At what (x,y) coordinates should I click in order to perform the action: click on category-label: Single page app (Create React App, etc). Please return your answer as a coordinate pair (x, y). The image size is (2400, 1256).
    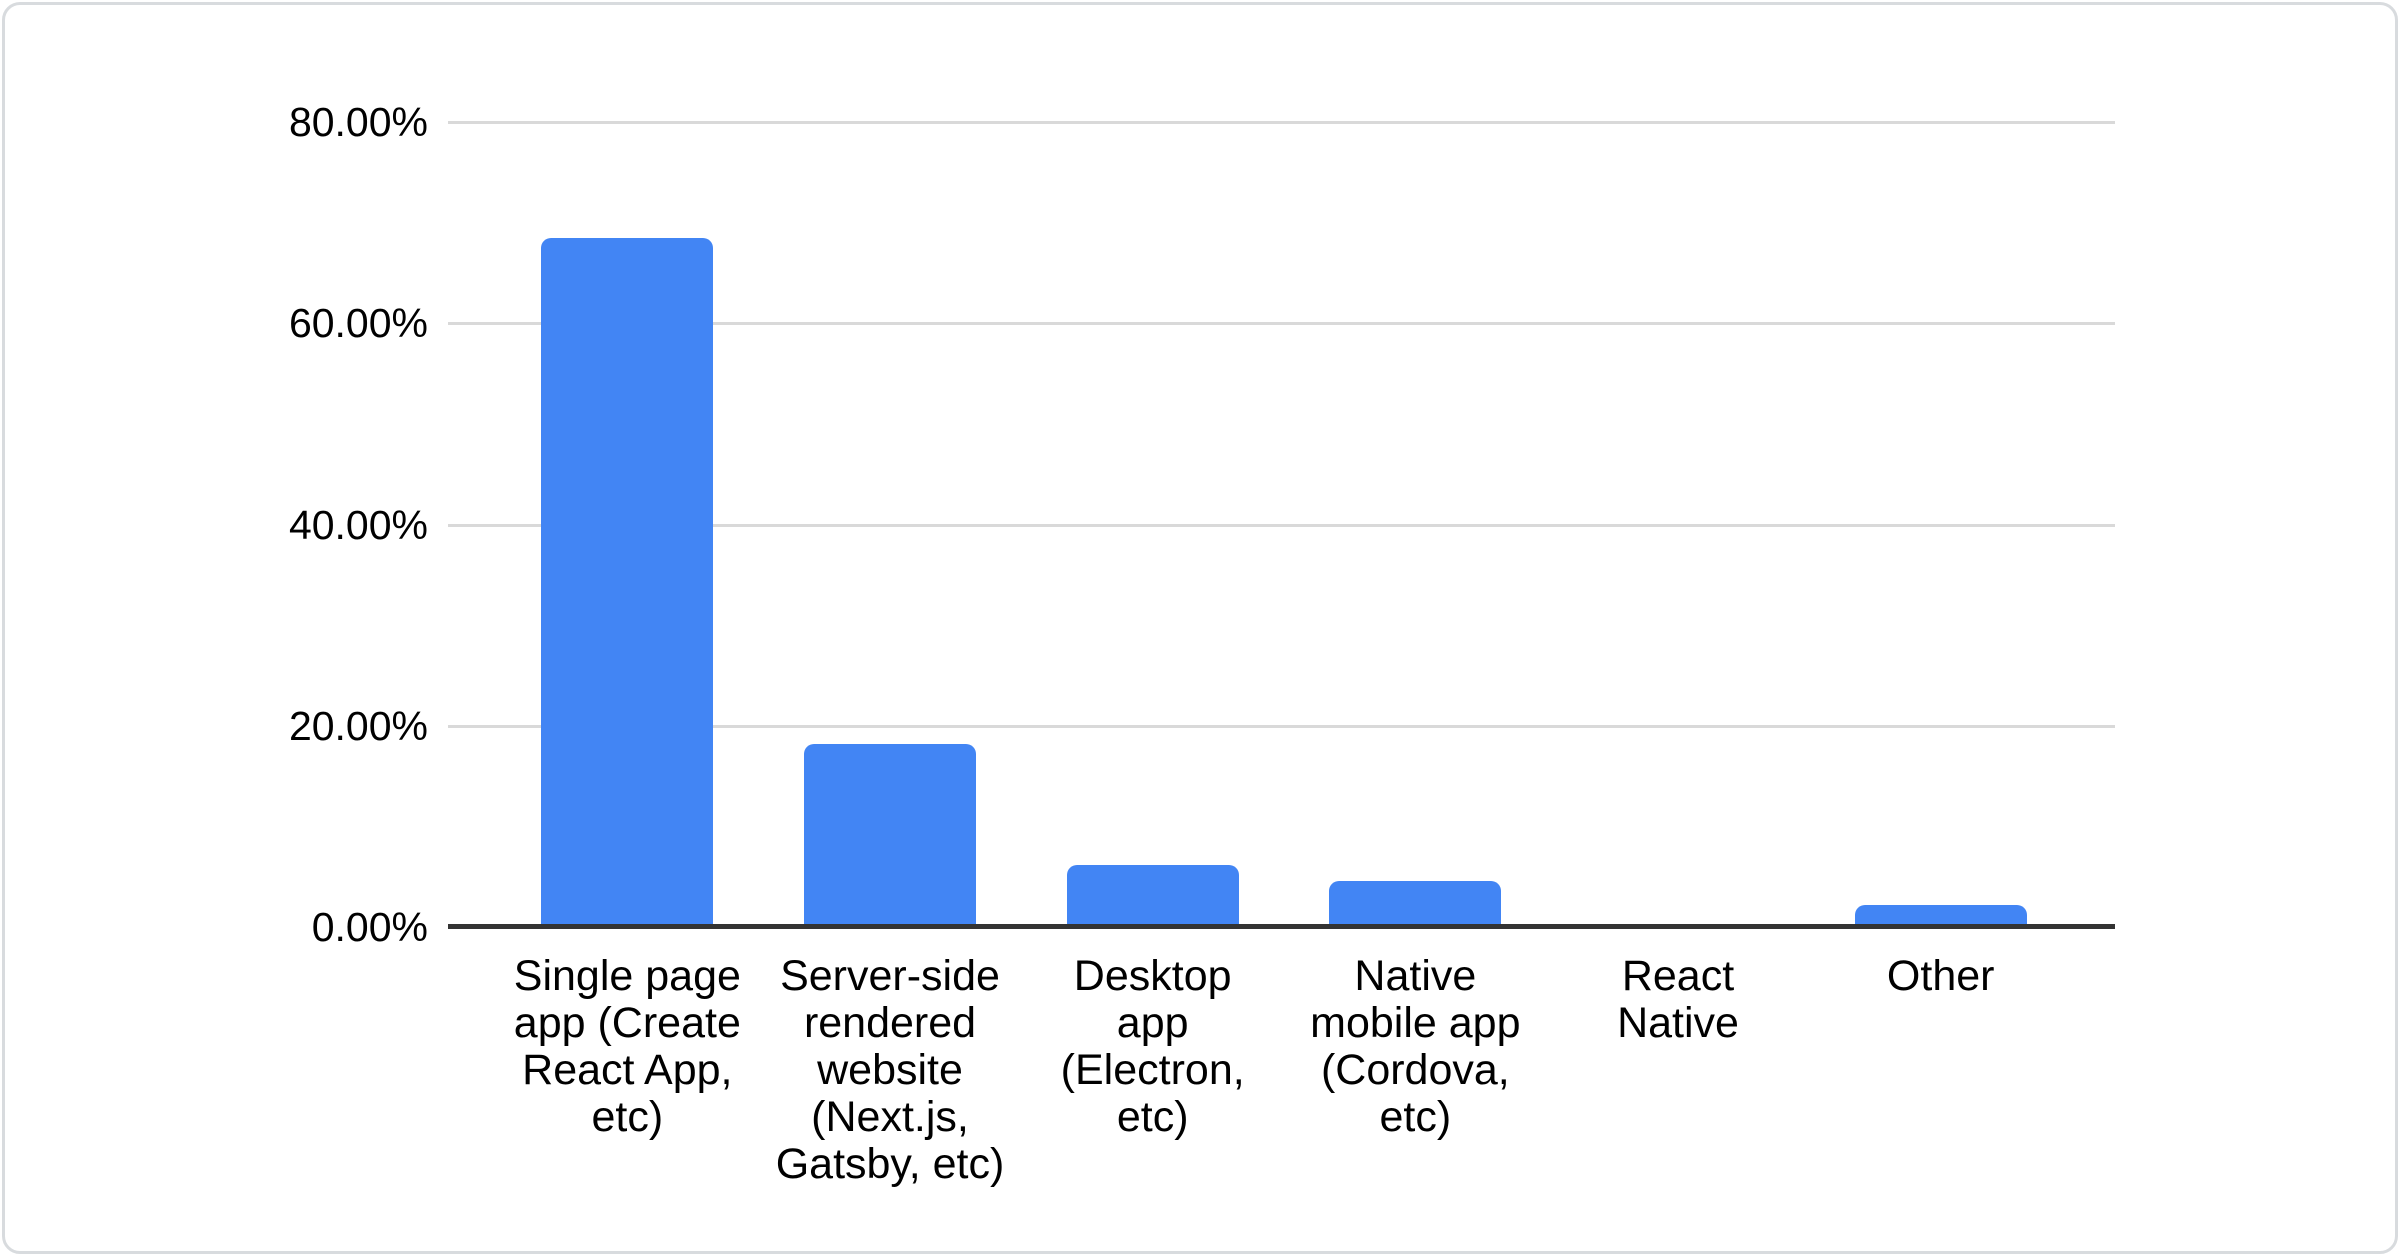
    Looking at the image, I should click on (627, 1046).